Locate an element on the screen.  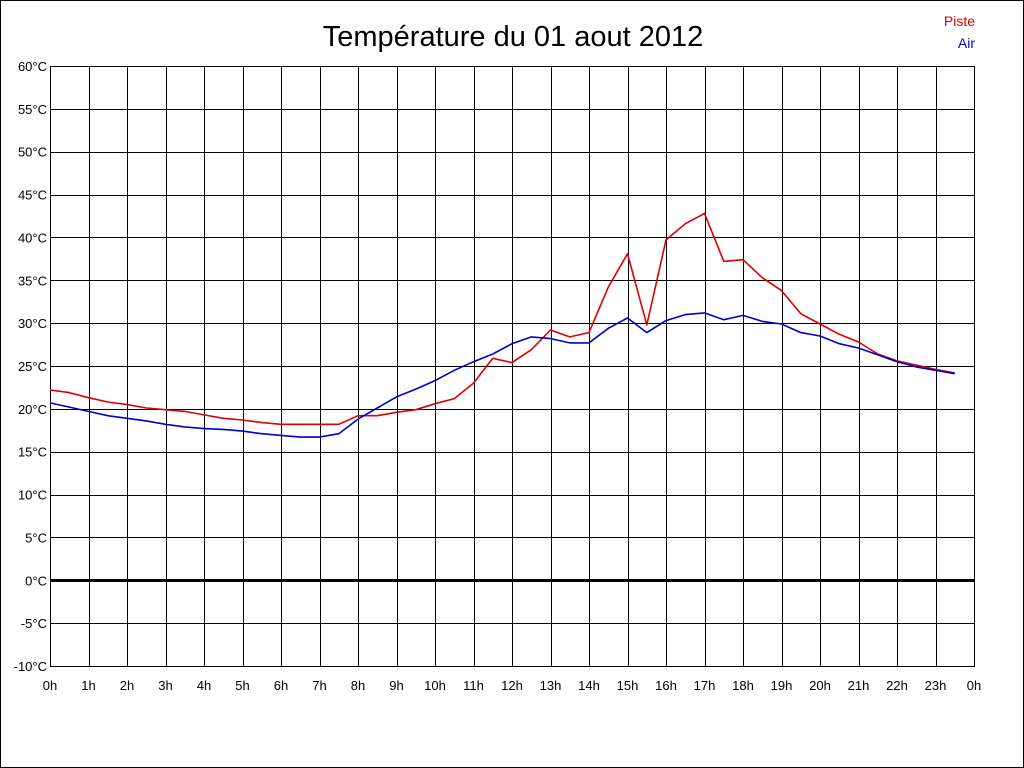
x-tick-label: 9h is located at coordinates (396, 685).